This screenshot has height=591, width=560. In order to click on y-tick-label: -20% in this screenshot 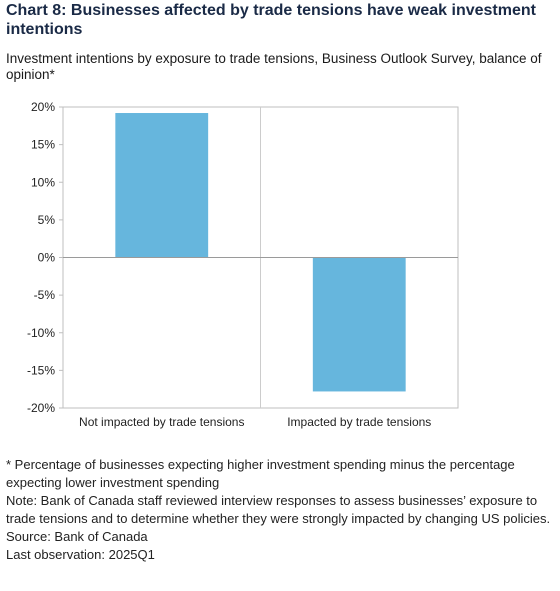, I will do `click(41, 408)`.